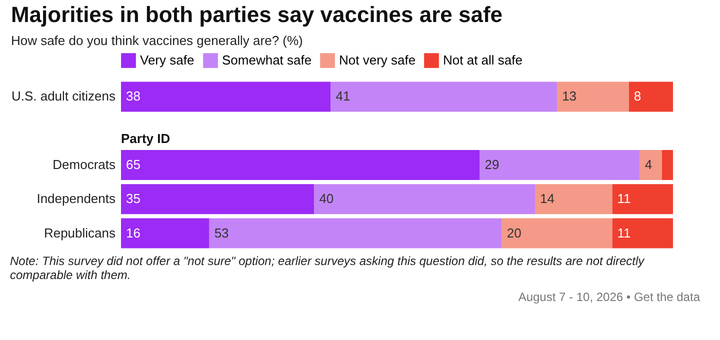 This screenshot has height=340, width=720. Describe the element at coordinates (63, 96) in the screenshot. I see `y-tick-label: U.S. adult citizens` at that location.